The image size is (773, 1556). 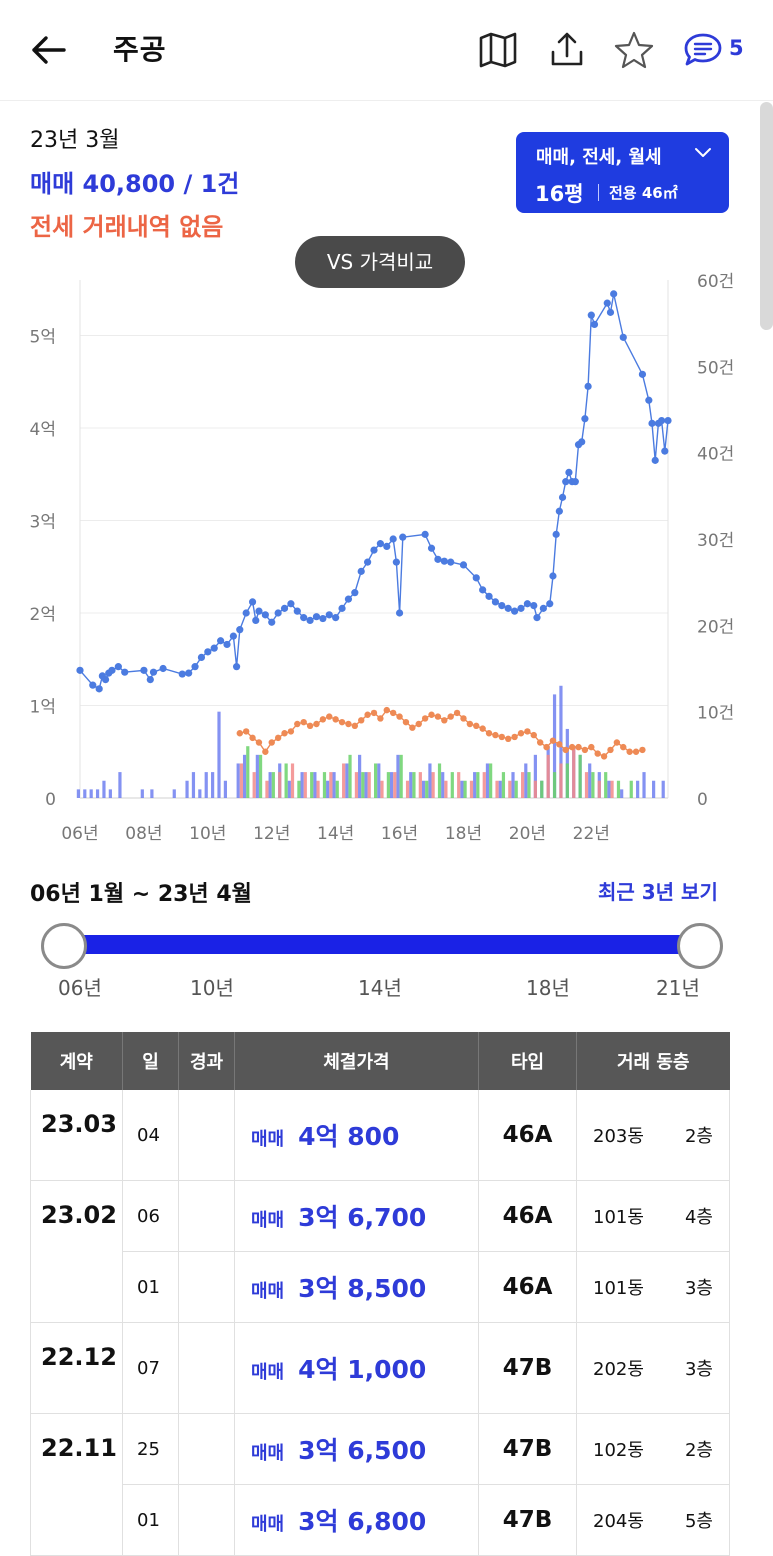 What do you see at coordinates (43, 615) in the screenshot?
I see `y-axis-tick-label: 2억` at bounding box center [43, 615].